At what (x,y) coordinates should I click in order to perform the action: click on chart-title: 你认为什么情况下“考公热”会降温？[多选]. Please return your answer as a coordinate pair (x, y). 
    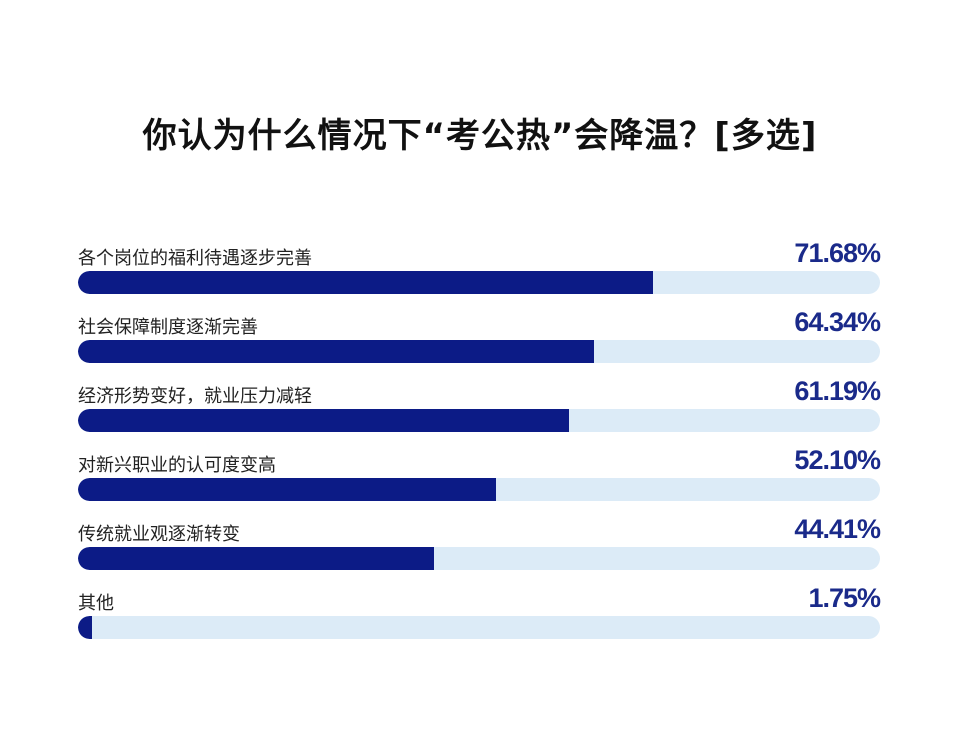
    Looking at the image, I should click on (480, 136).